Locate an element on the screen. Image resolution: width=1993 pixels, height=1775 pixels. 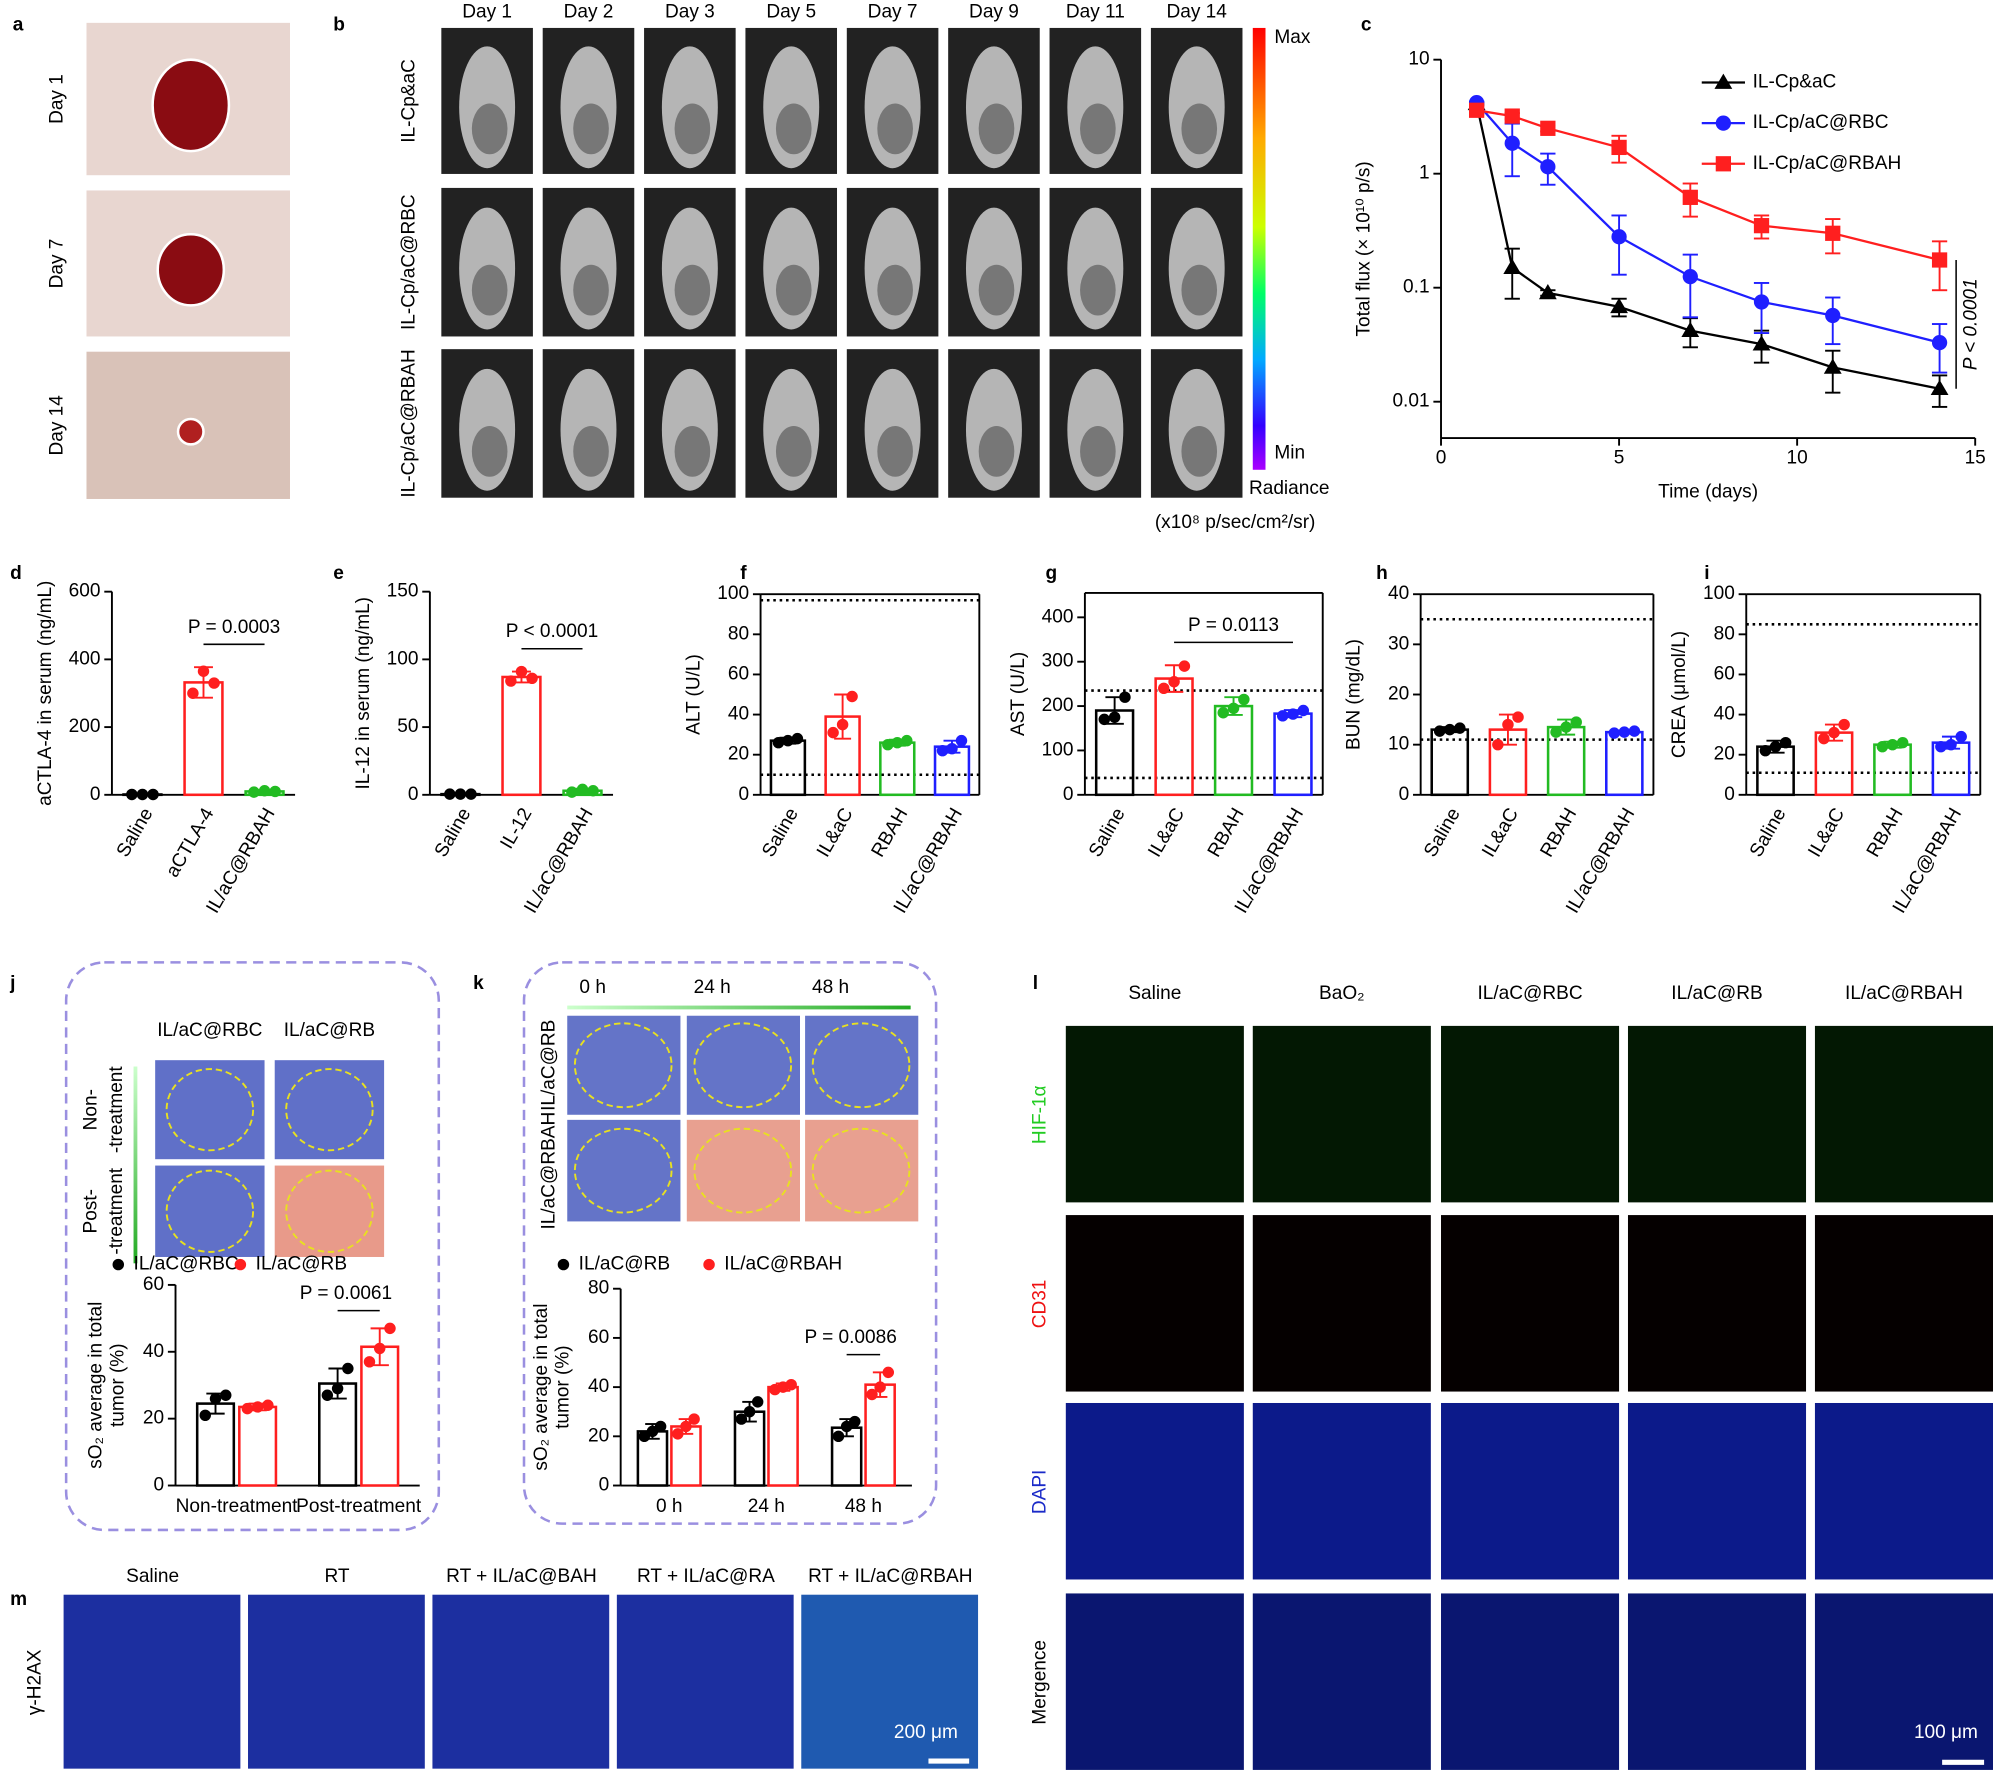
row-label: Post- is located at coordinates (91, 1211).